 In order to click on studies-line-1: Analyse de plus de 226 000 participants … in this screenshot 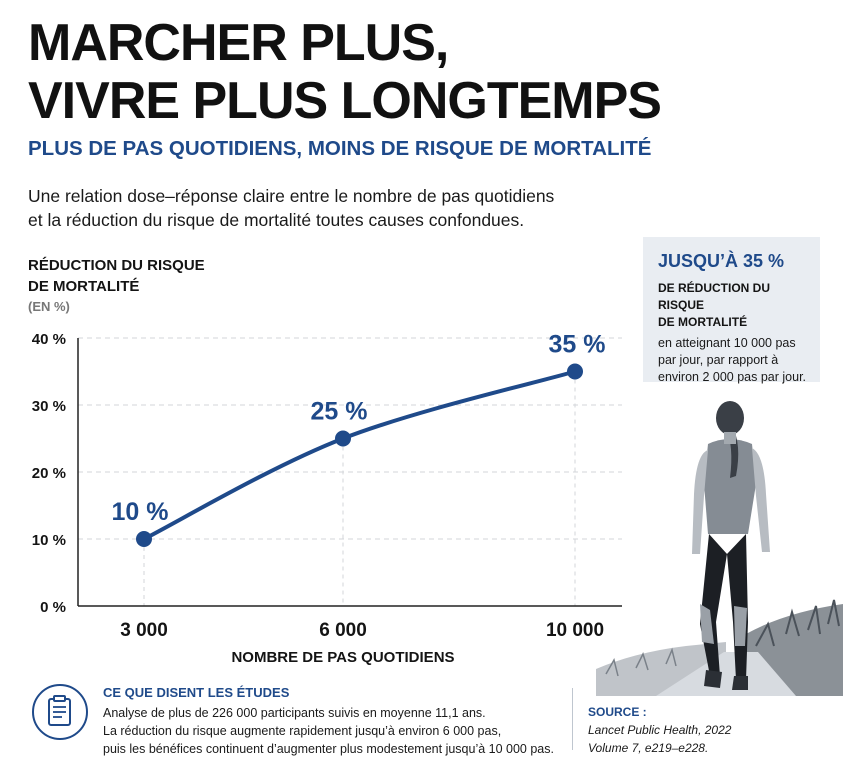, I will do `click(294, 713)`.